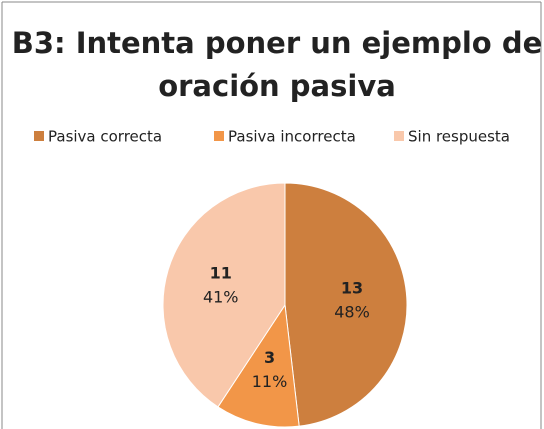 The width and height of the screenshot is (544, 429). Describe the element at coordinates (269, 357) in the screenshot. I see `data-label: 3` at that location.